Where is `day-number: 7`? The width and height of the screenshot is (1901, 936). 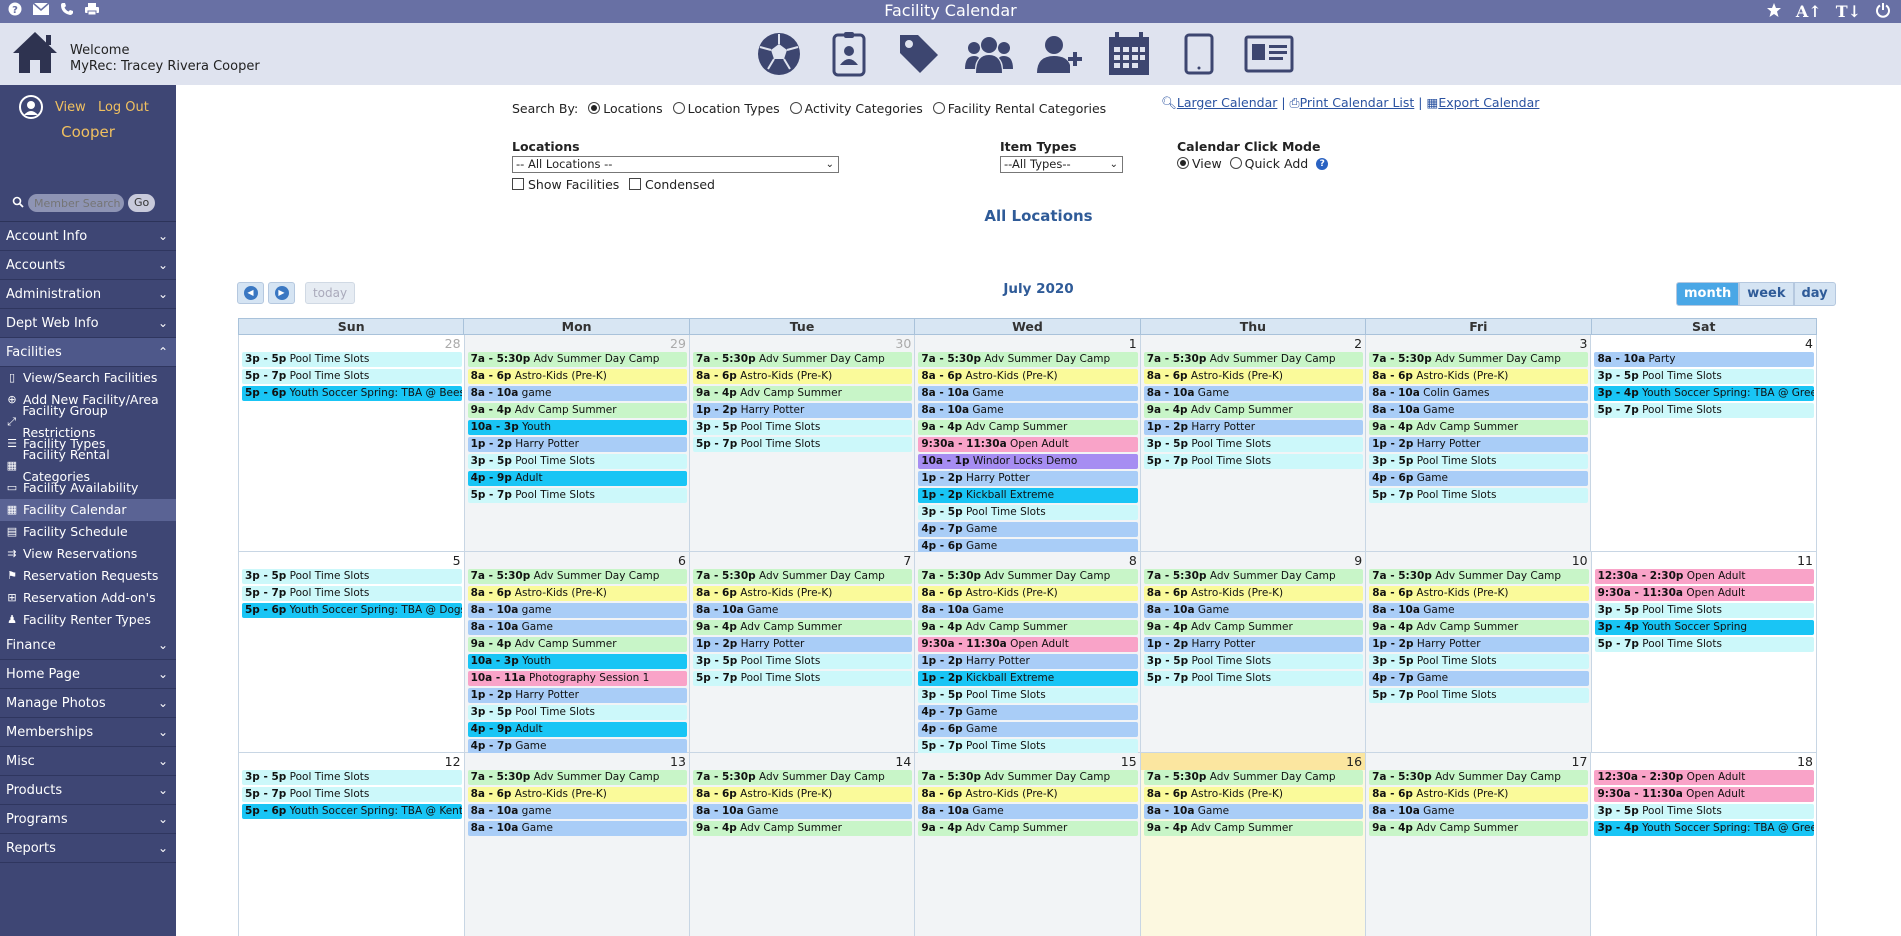
day-number: 7 is located at coordinates (907, 560).